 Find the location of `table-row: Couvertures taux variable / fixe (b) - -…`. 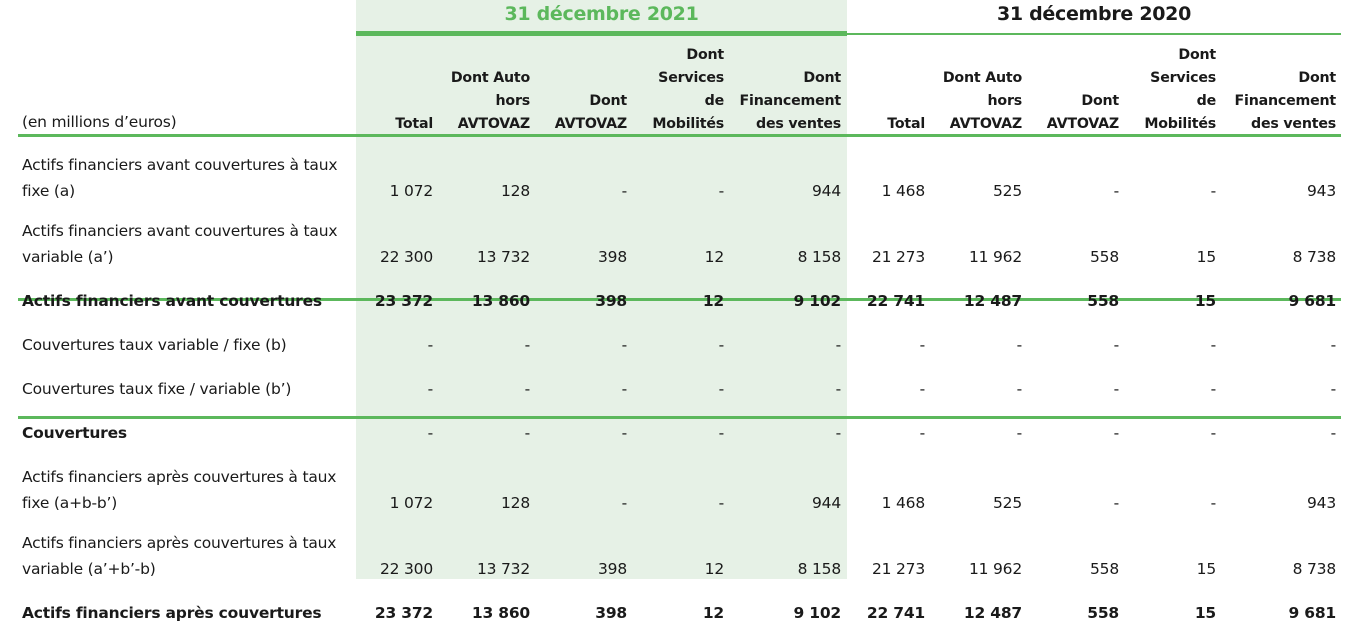

table-row: Couvertures taux variable / fixe (b) - -… is located at coordinates (679, 342).